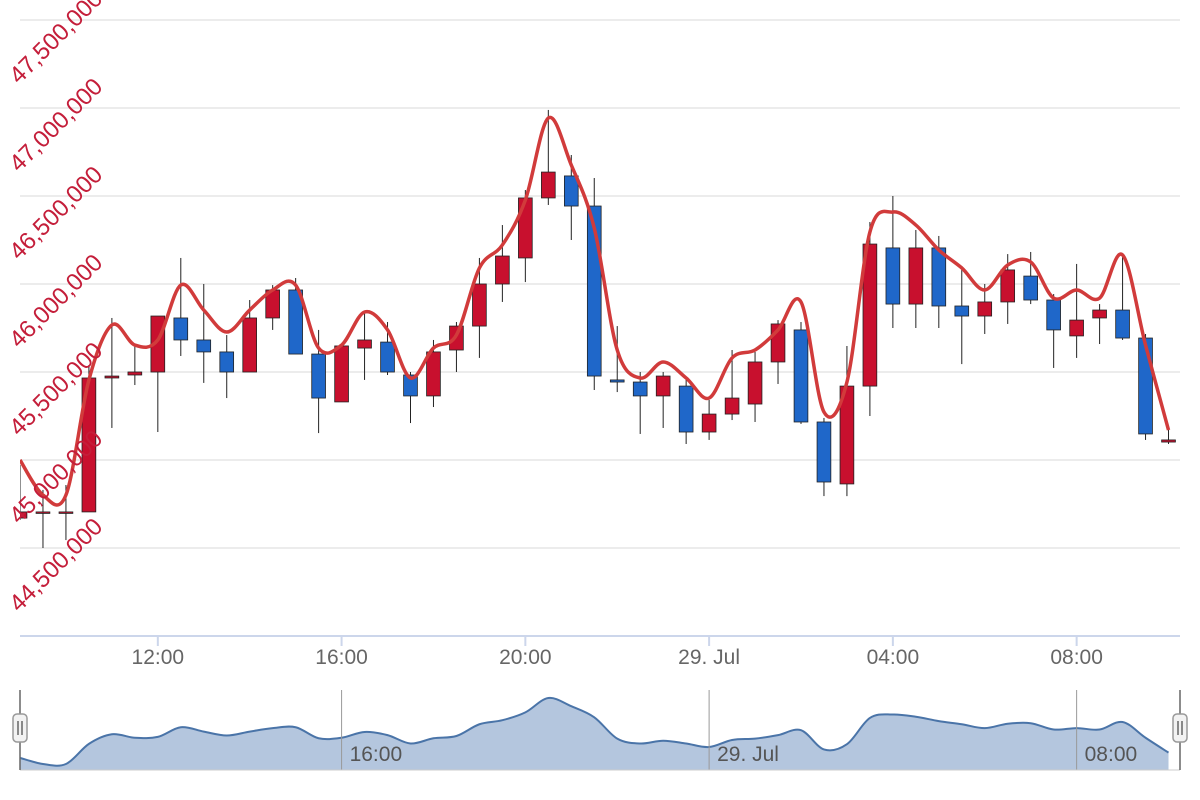  I want to click on navigator-tick-label: 29. Jul, so click(748, 754).